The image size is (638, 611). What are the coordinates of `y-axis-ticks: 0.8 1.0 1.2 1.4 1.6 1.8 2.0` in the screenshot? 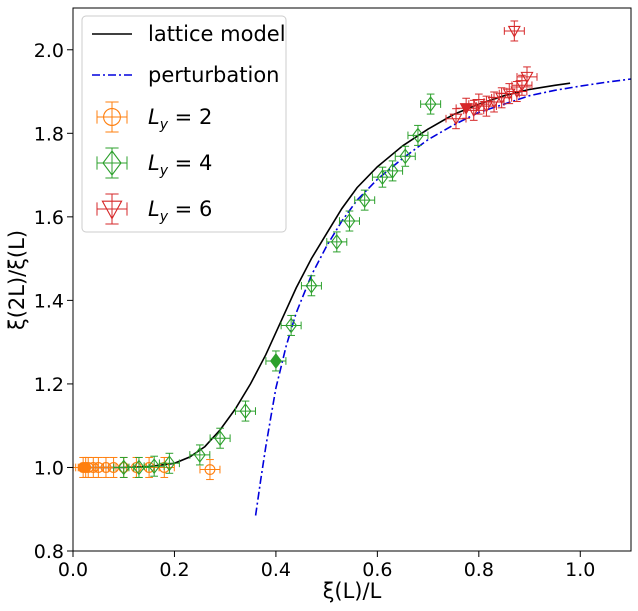 It's located at (53, 301).